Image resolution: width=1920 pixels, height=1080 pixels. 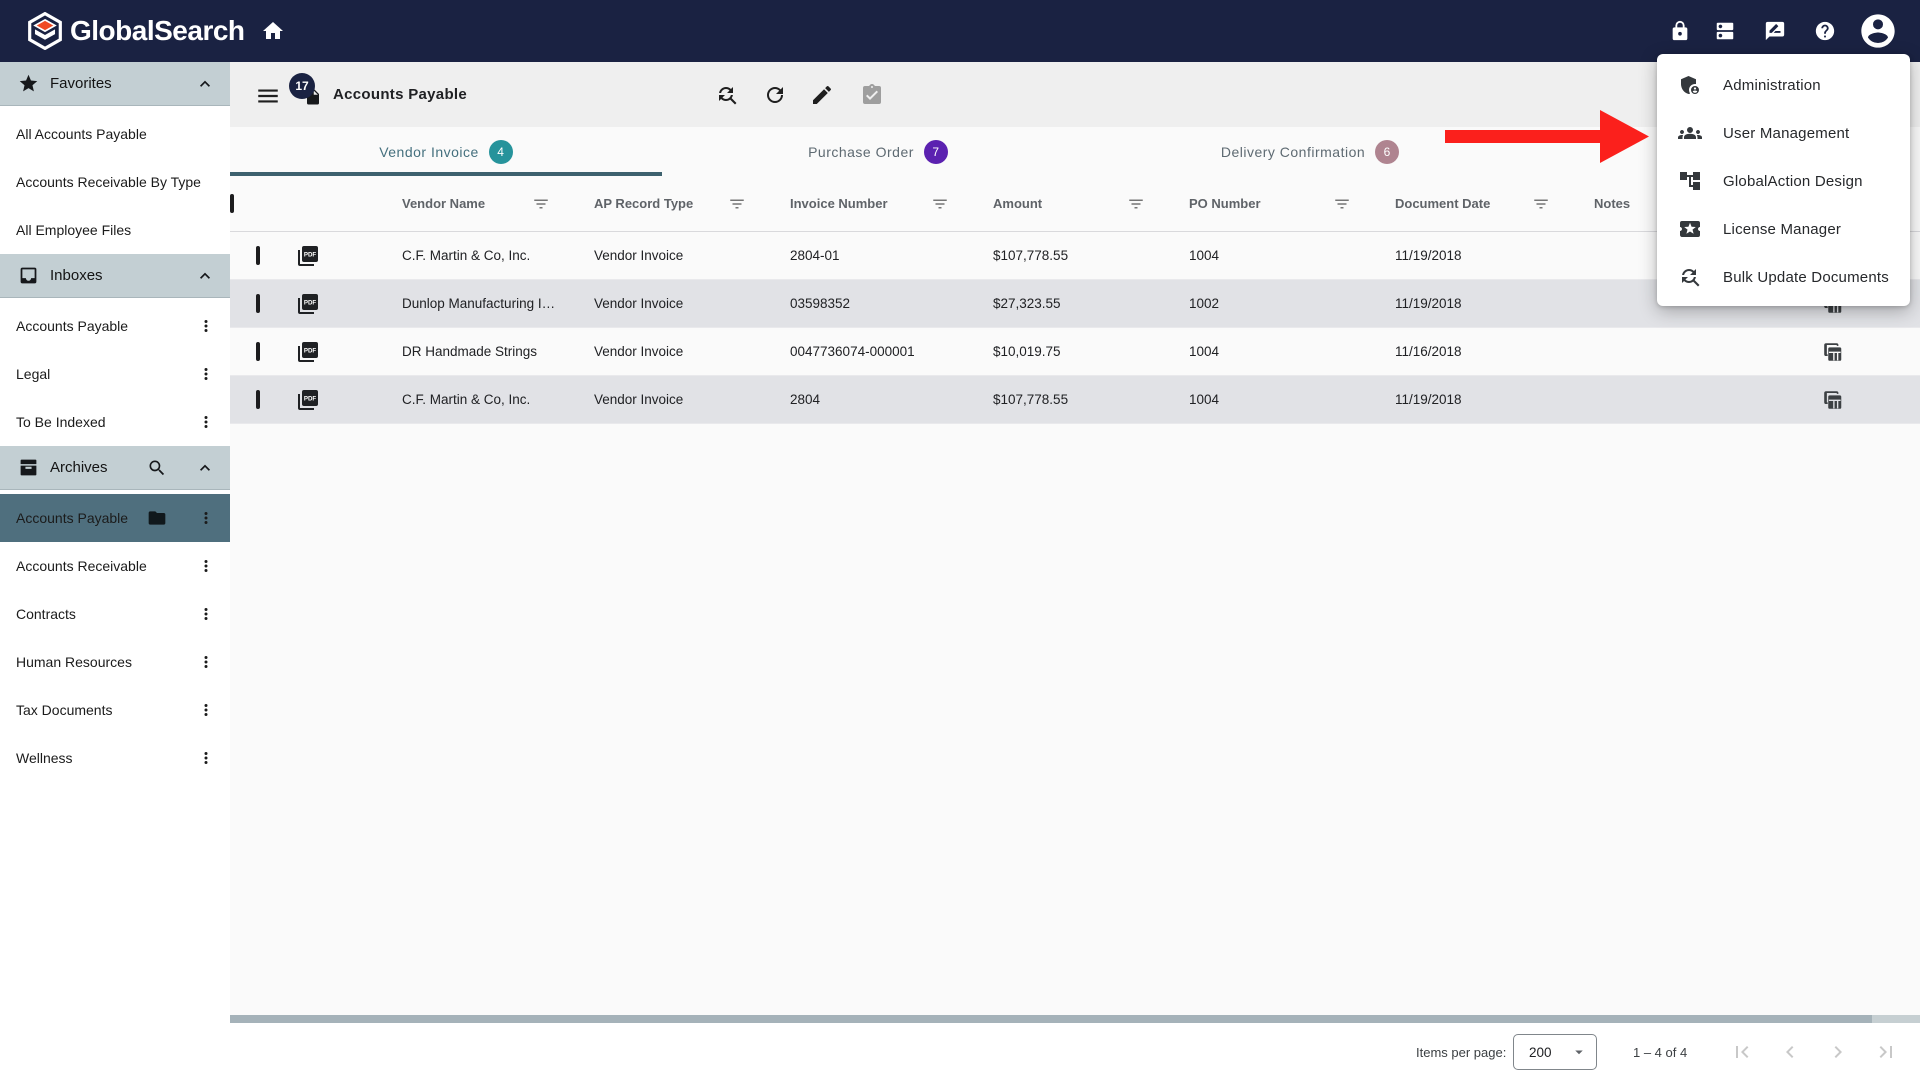 I want to click on menu-item-administration: Administration, so click(x=1783, y=85).